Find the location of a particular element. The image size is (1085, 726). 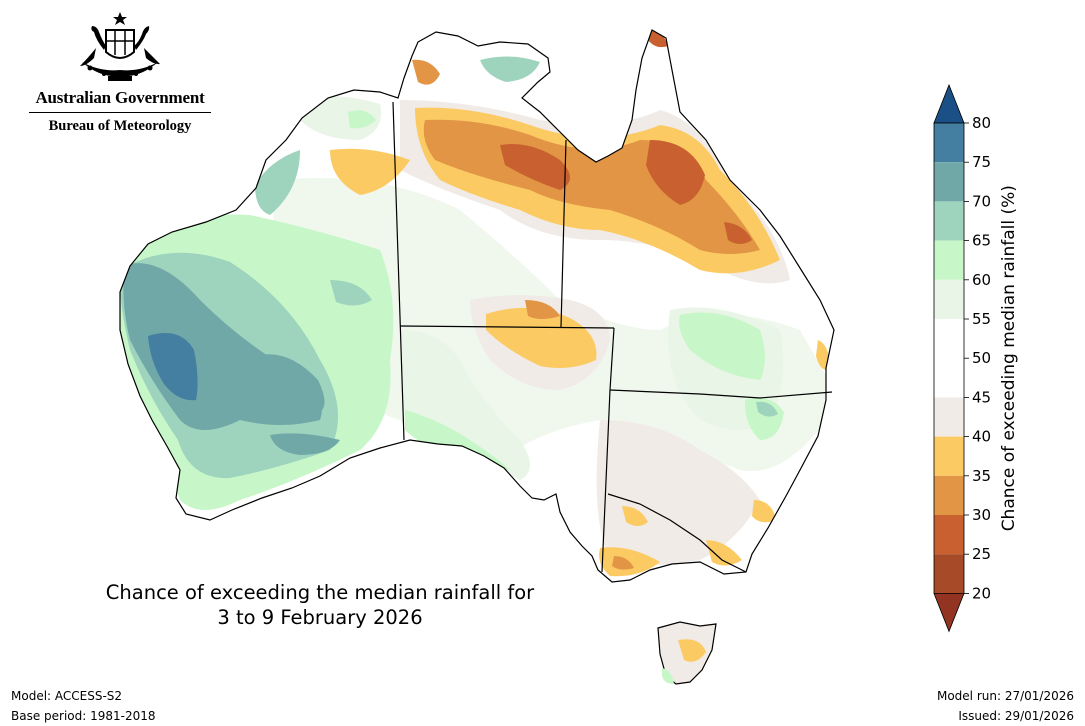

government-name: Australian Government is located at coordinates (120, 97).